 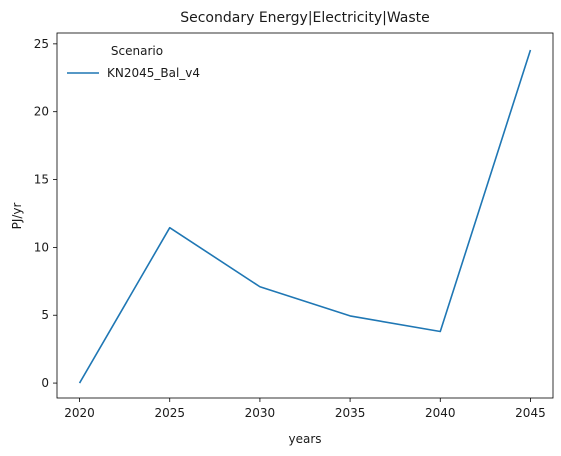 What do you see at coordinates (45, 213) in the screenshot?
I see `y-axis: 0 5 10 15 20 25` at bounding box center [45, 213].